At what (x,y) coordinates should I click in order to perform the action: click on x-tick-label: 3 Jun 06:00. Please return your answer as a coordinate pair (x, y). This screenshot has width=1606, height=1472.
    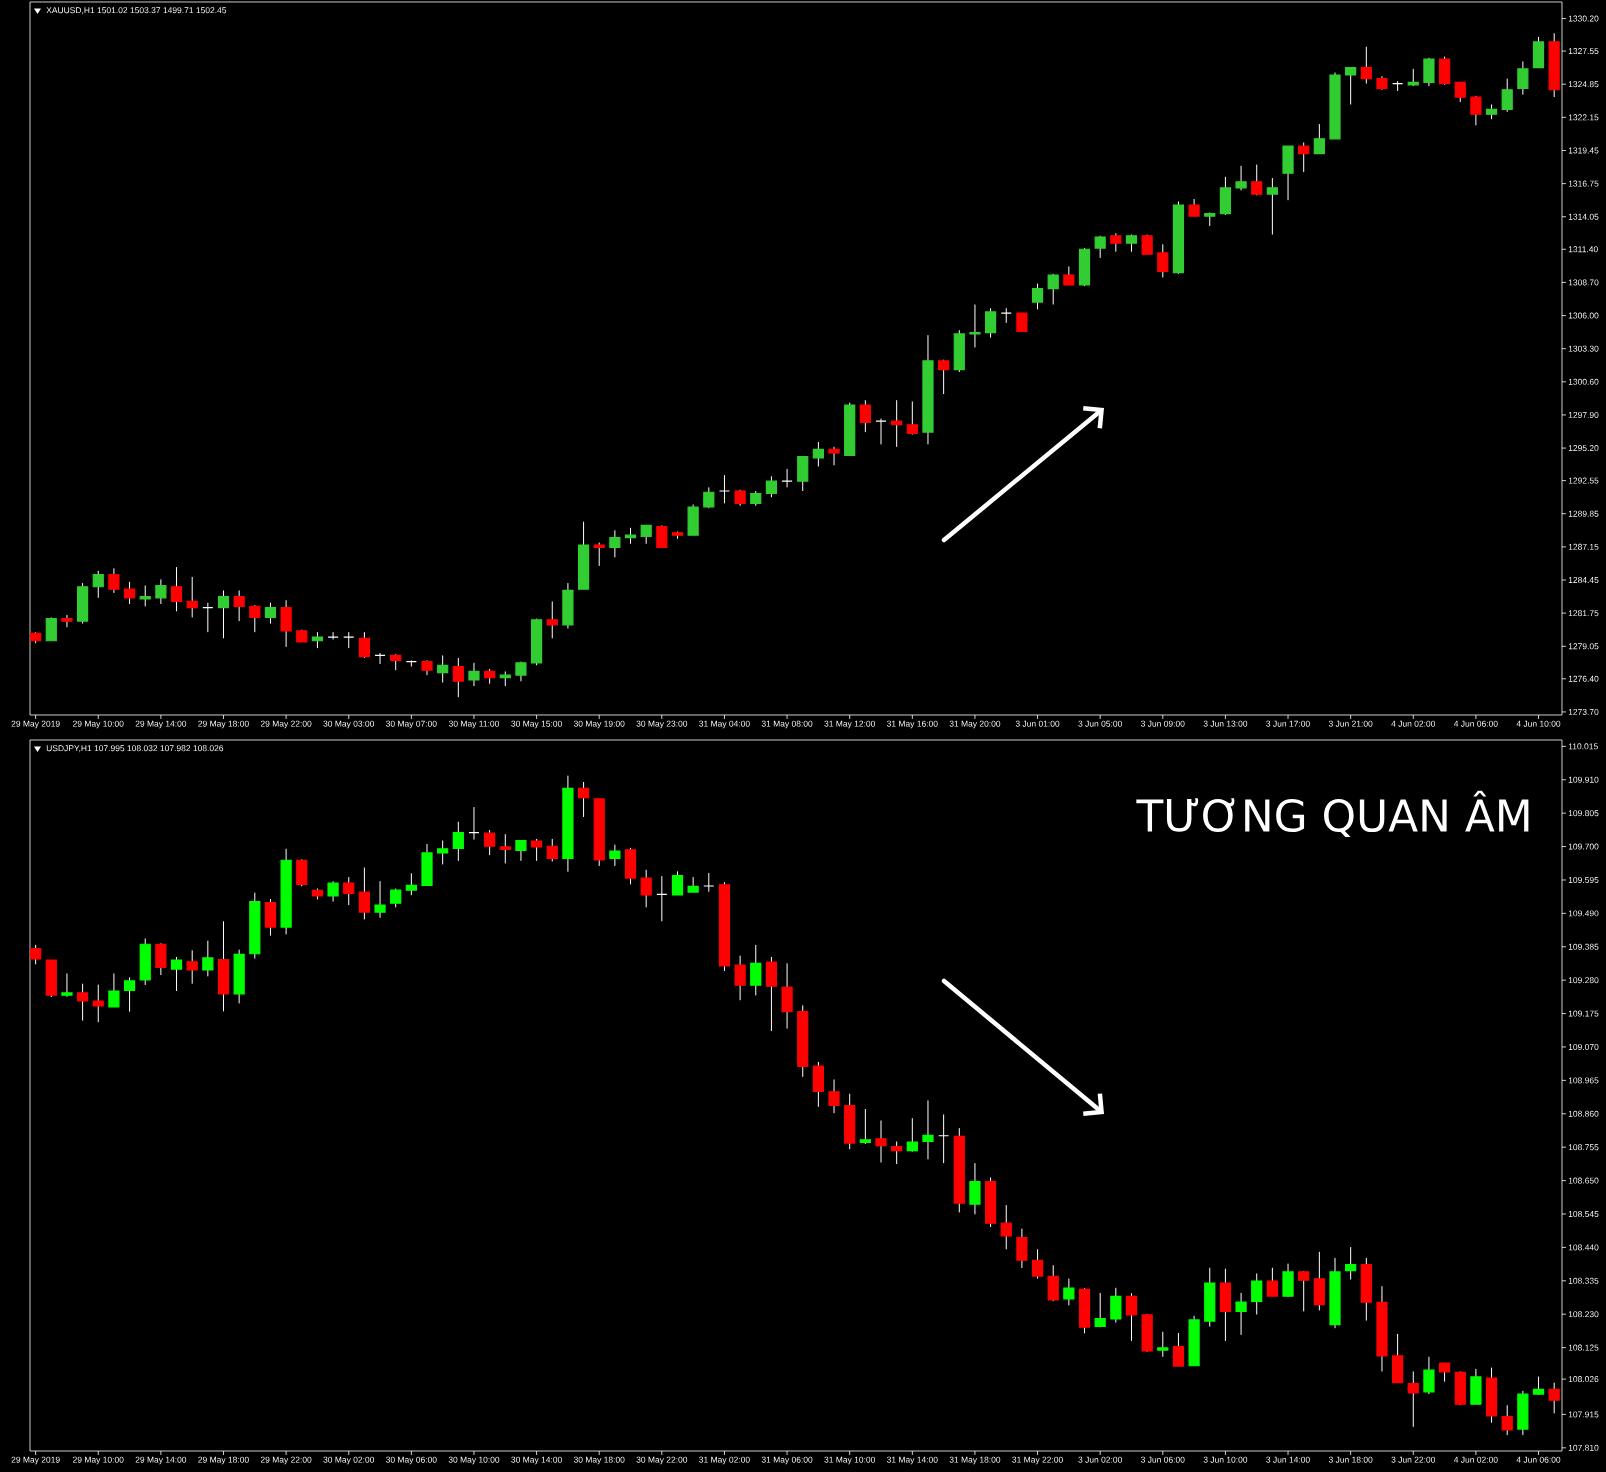
    Looking at the image, I should click on (1162, 1459).